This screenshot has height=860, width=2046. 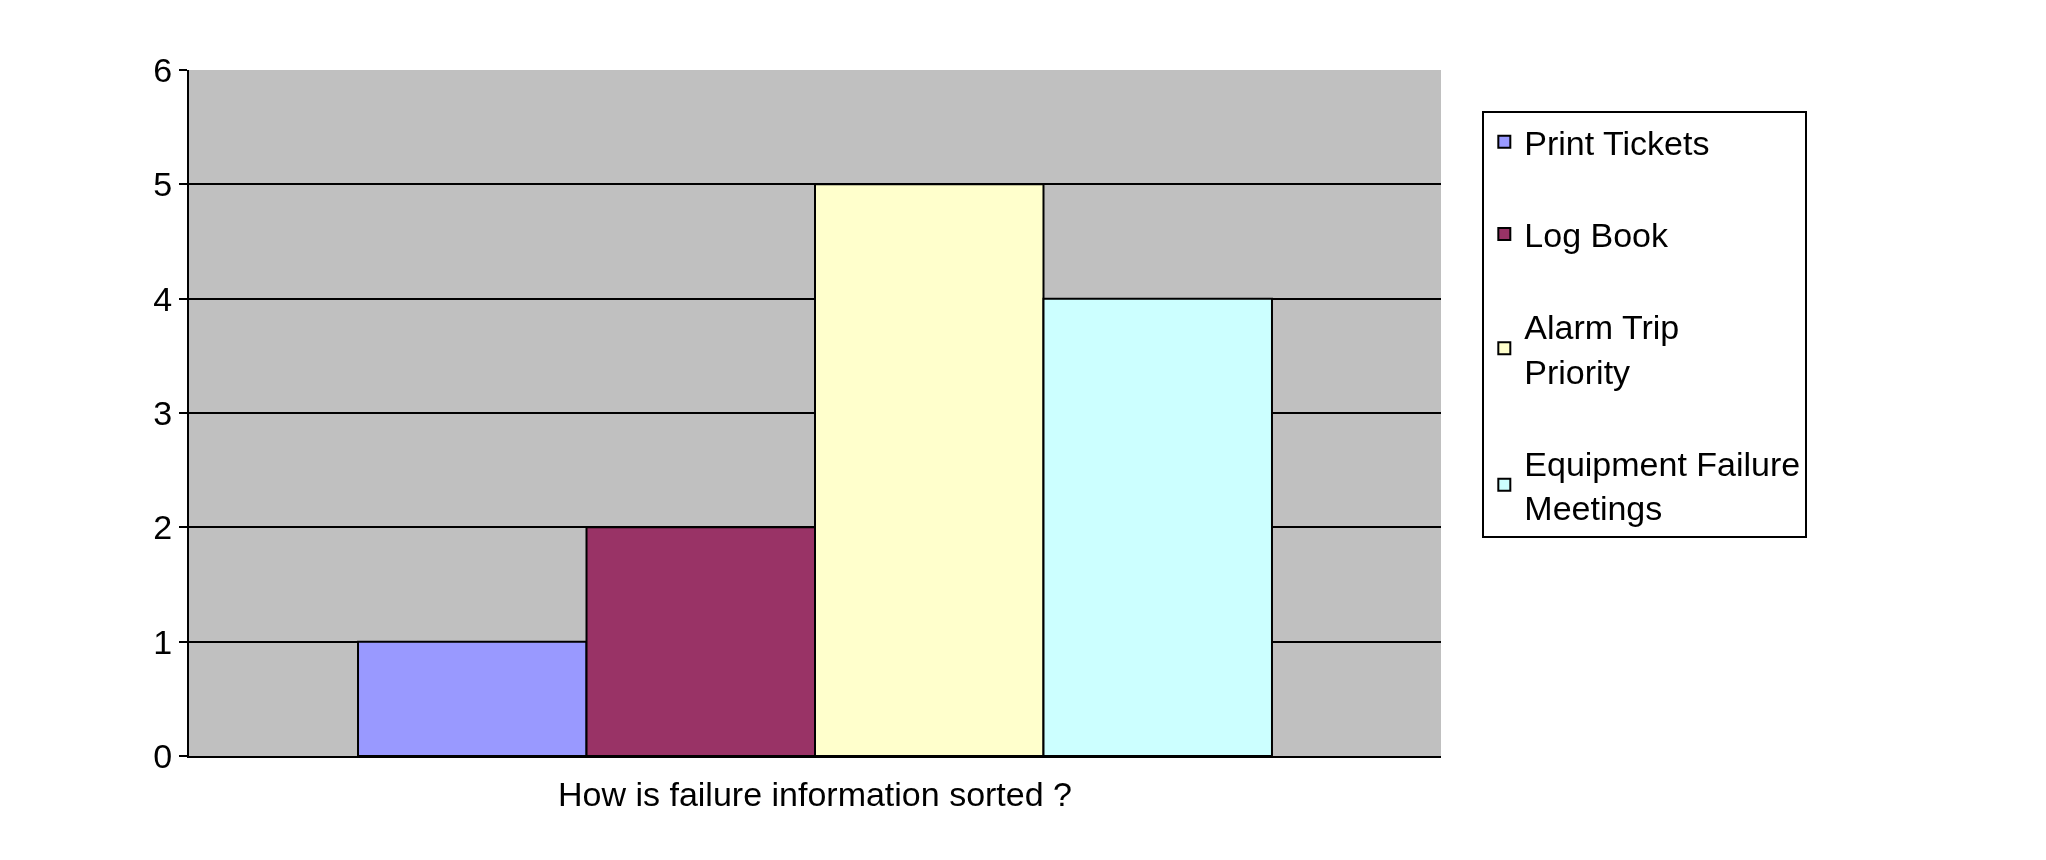 I want to click on y-tick-label: 4, so click(x=163, y=298).